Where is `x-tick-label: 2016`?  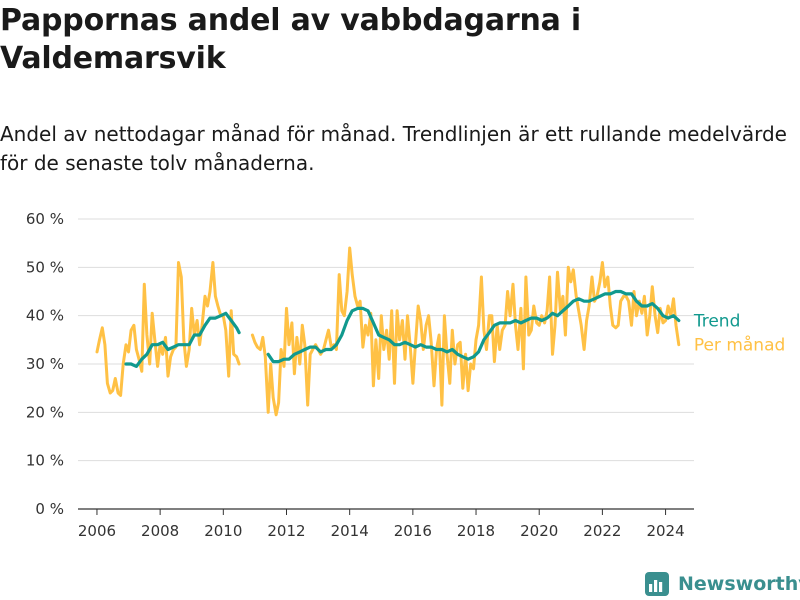
x-tick-label: 2016 is located at coordinates (413, 531).